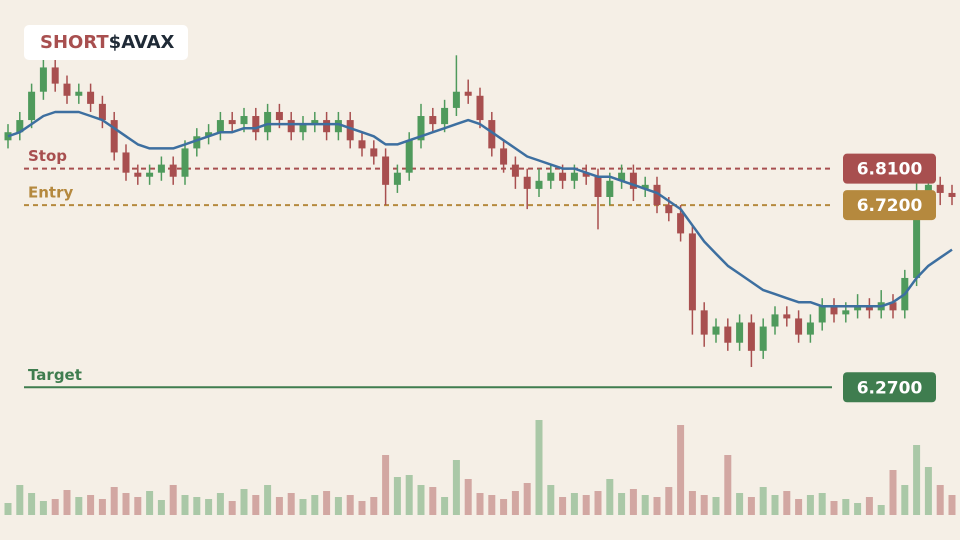 The image size is (960, 540). What do you see at coordinates (142, 42) in the screenshot?
I see `title-ticker: $AVAX` at bounding box center [142, 42].